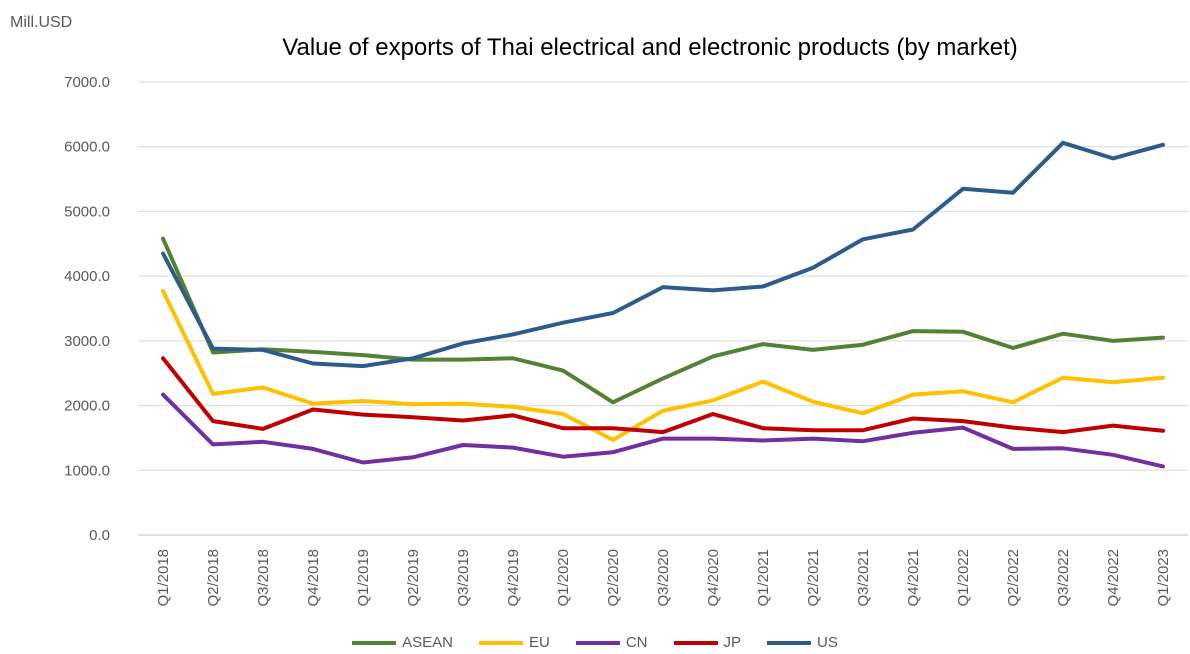 This screenshot has height=654, width=1190. I want to click on x-tick-label: Q3/2018, so click(263, 578).